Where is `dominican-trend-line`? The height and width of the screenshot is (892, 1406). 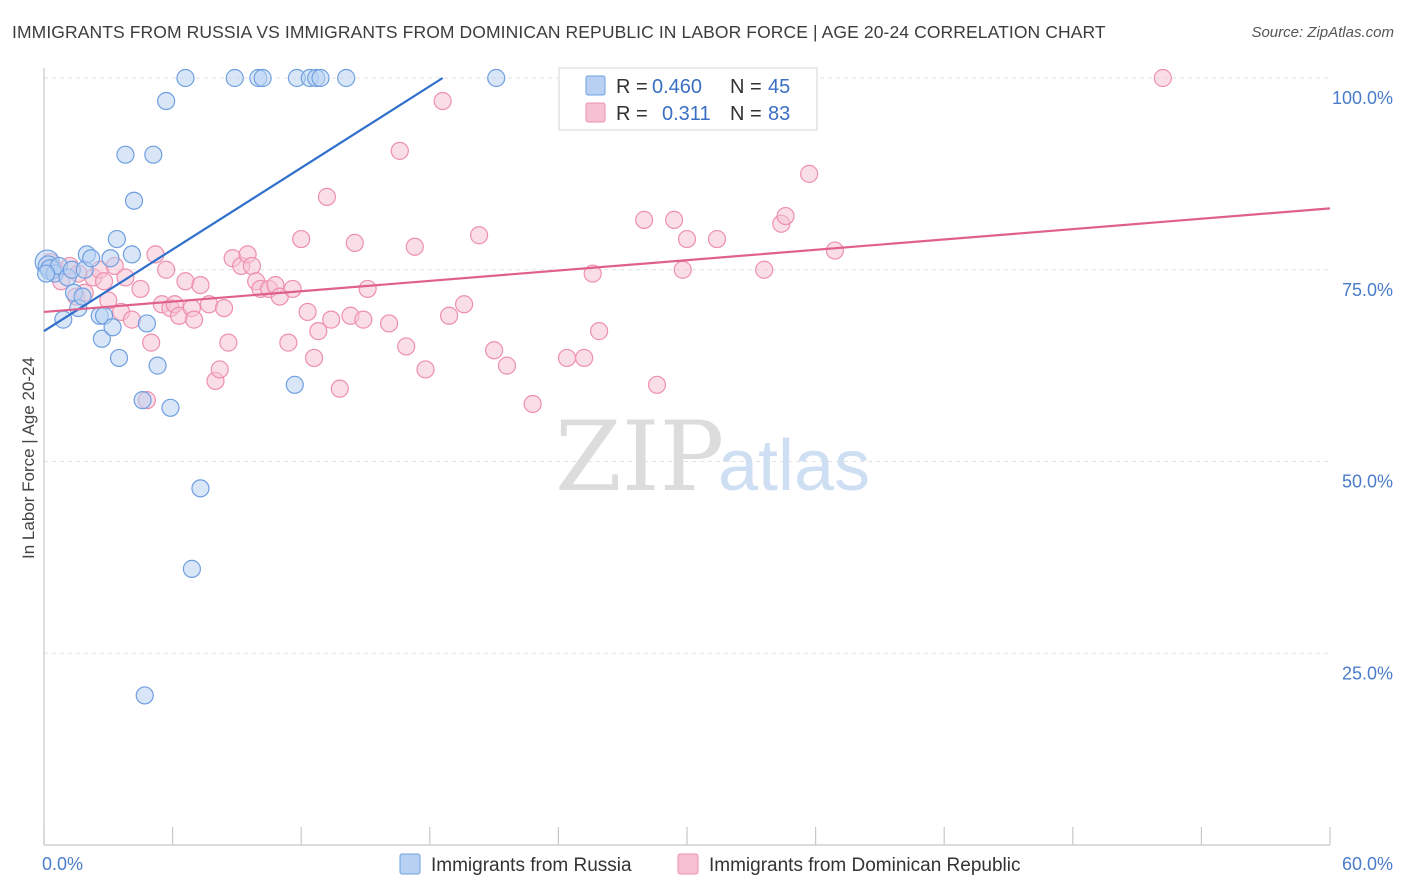
dominican-trend-line is located at coordinates (687, 260).